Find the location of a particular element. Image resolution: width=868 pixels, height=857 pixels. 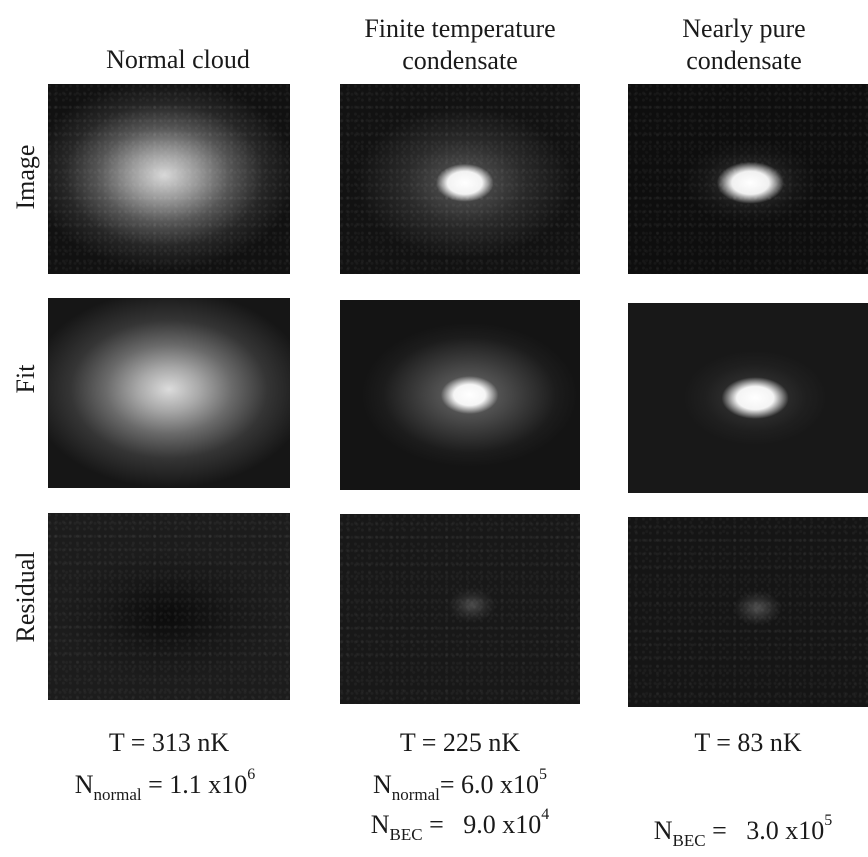

title-line: Normal cloud is located at coordinates (178, 59).